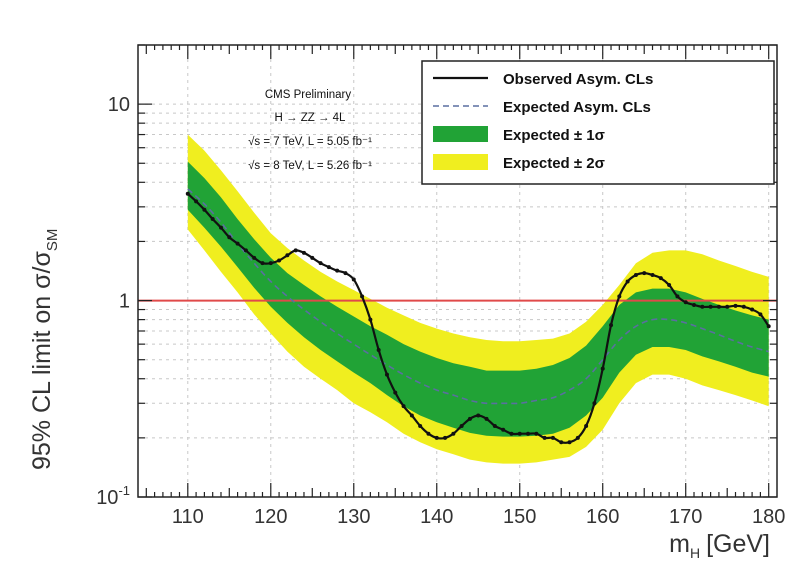 The image size is (799, 561). Describe the element at coordinates (119, 105) in the screenshot. I see `y-tick-label: 10` at that location.